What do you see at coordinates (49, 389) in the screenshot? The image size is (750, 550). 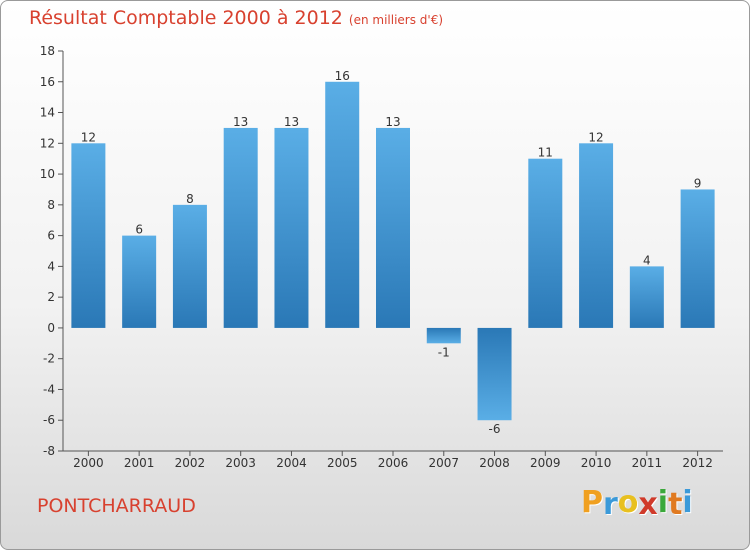 I see `y-tick-label: -4` at bounding box center [49, 389].